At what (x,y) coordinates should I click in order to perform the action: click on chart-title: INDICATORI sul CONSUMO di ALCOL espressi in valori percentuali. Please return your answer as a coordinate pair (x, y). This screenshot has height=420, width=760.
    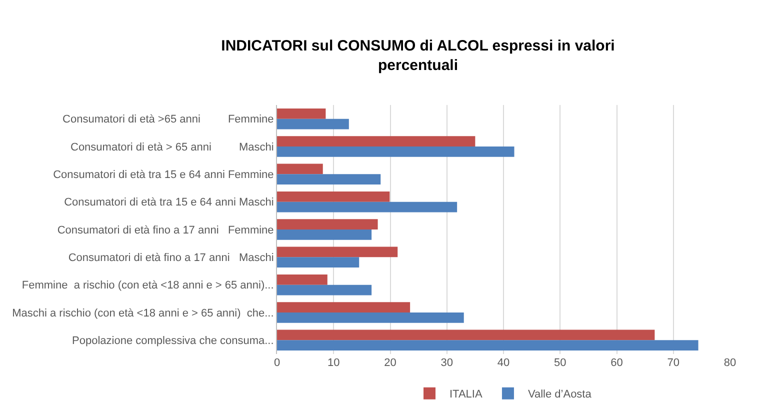
    Looking at the image, I should click on (418, 55).